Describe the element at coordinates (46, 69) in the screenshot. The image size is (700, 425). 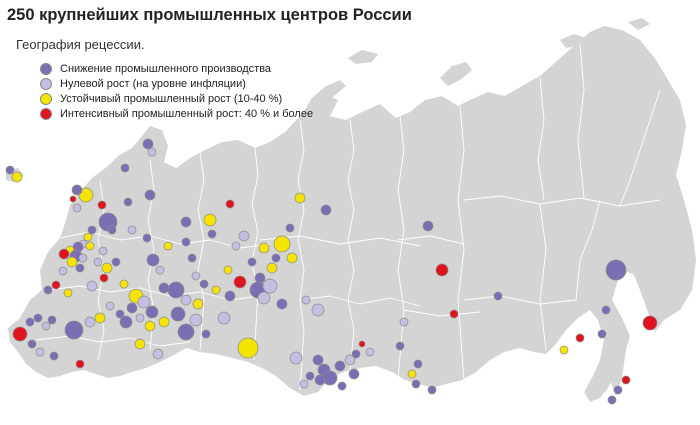
I see `legend-swatch-decline` at that location.